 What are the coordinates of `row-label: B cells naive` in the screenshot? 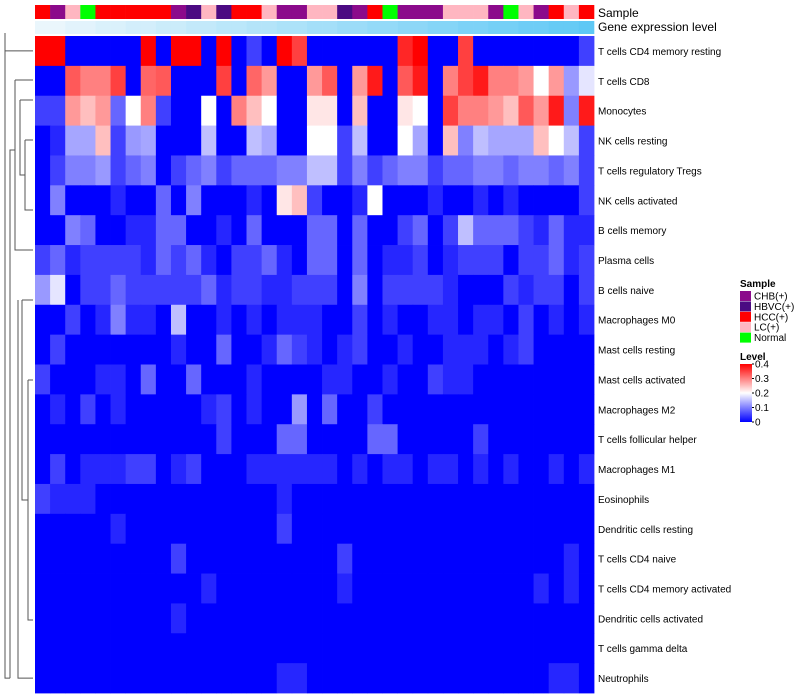 It's located at (626, 291).